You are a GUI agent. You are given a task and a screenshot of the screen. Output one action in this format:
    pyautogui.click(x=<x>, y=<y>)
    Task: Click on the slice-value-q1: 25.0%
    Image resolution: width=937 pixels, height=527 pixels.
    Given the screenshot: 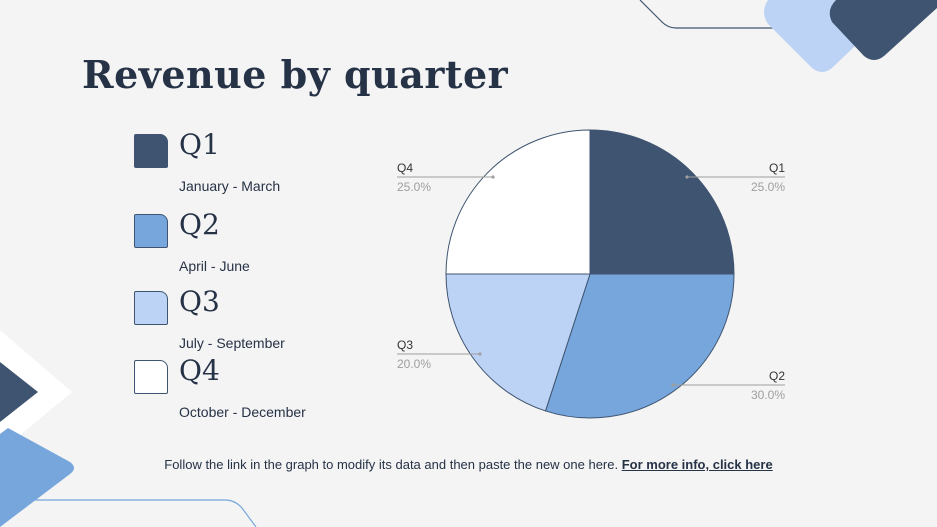 What is the action you would take?
    pyautogui.click(x=768, y=187)
    